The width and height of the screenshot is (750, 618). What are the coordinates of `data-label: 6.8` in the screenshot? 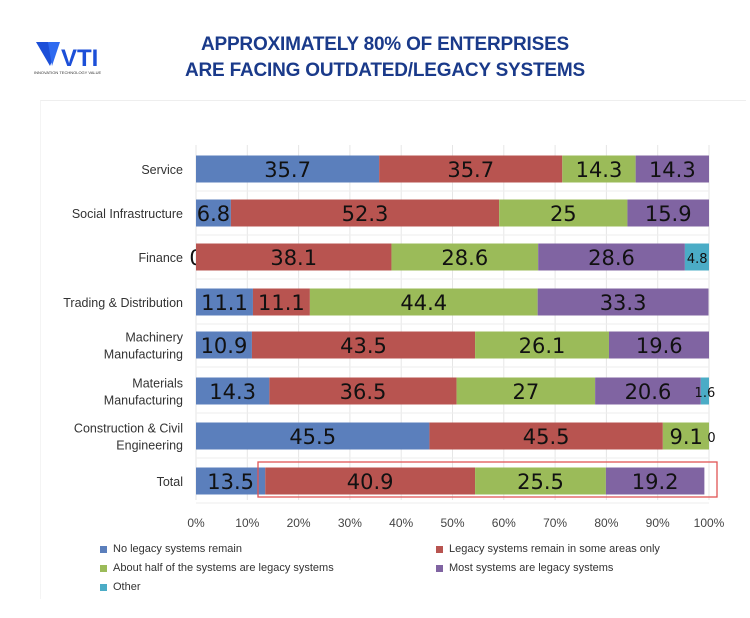 It's located at (213, 214).